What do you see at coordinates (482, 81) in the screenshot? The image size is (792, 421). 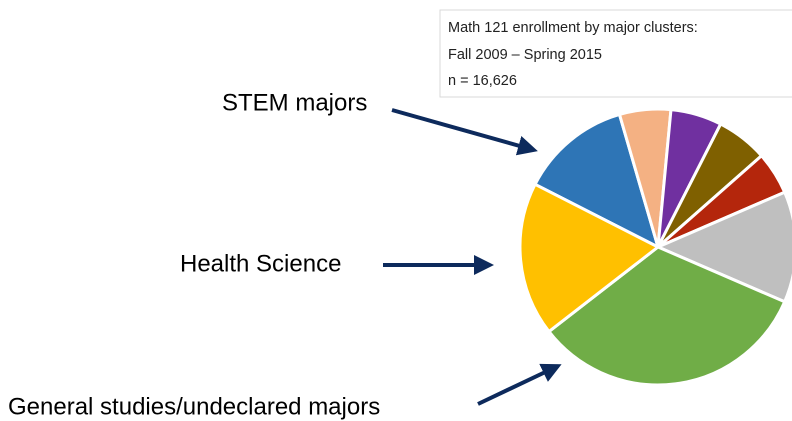 I see `chart-subtitle: n = 16,626` at bounding box center [482, 81].